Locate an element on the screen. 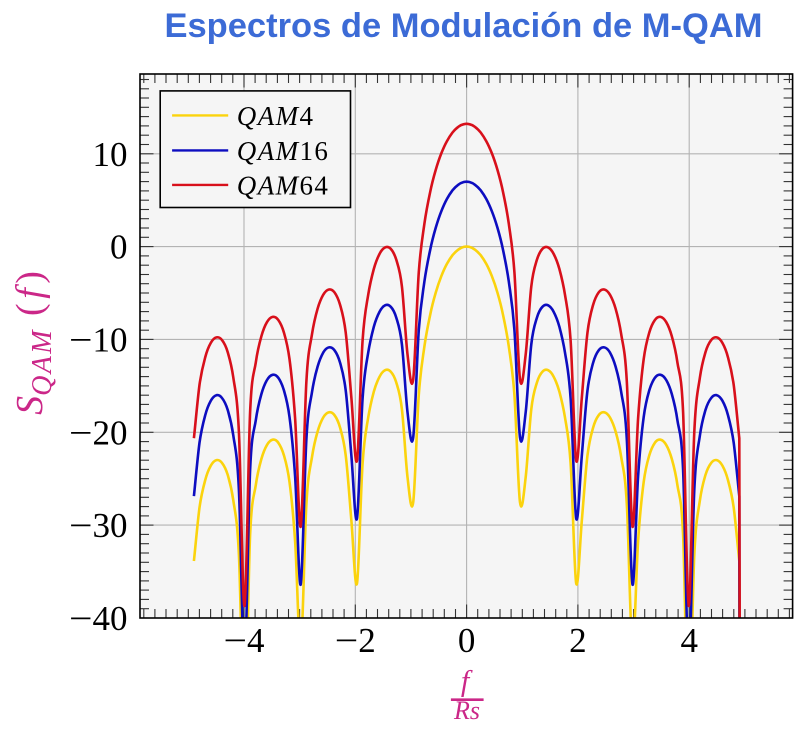 This screenshot has height=736, width=794. svg-text: 10 is located at coordinates (110, 154).